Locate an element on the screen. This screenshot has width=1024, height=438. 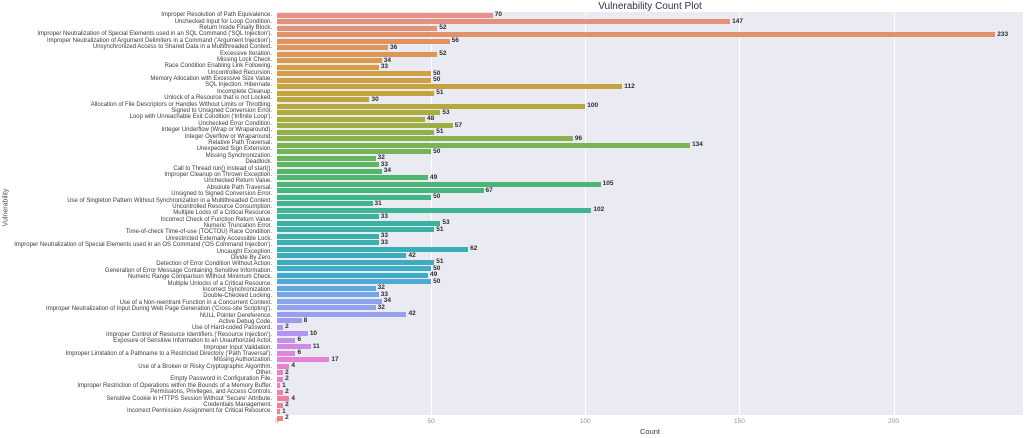
value-label: 102 is located at coordinates (599, 209).